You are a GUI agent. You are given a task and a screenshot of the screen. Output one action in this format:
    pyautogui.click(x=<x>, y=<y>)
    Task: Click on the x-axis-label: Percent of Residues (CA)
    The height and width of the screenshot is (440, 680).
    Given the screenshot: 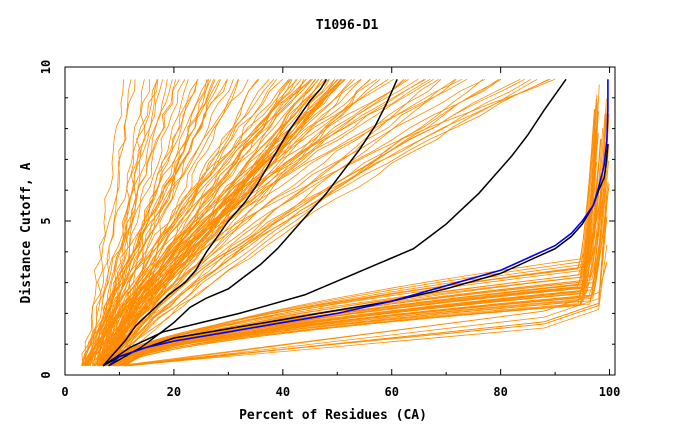 What is the action you would take?
    pyautogui.click(x=333, y=415)
    